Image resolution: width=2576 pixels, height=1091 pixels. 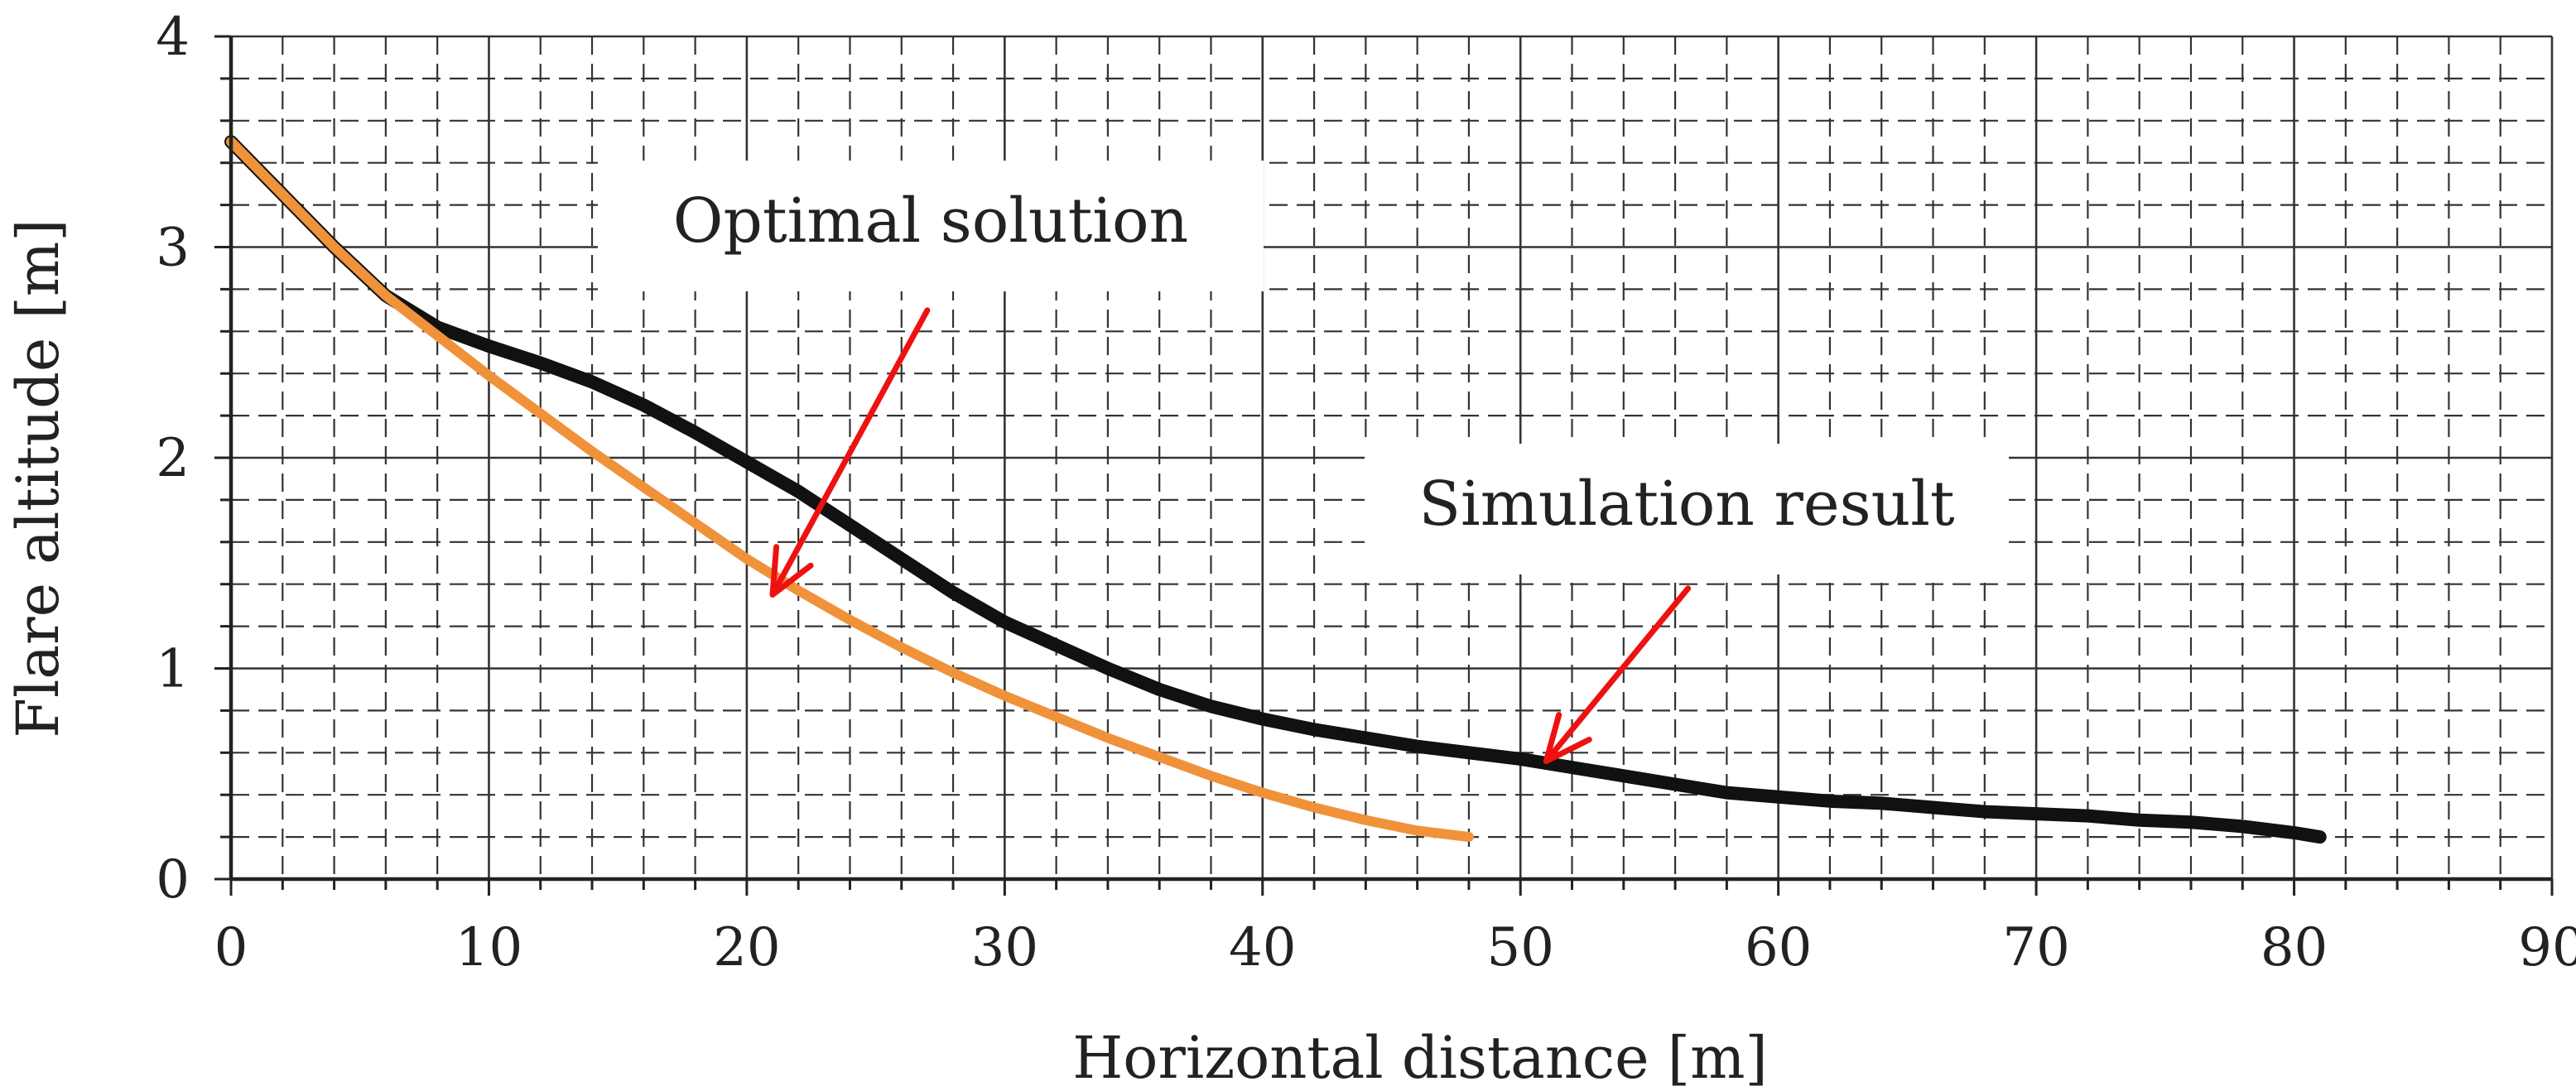 I want to click on annotation-arrow-simulation-result, so click(x=1617, y=674).